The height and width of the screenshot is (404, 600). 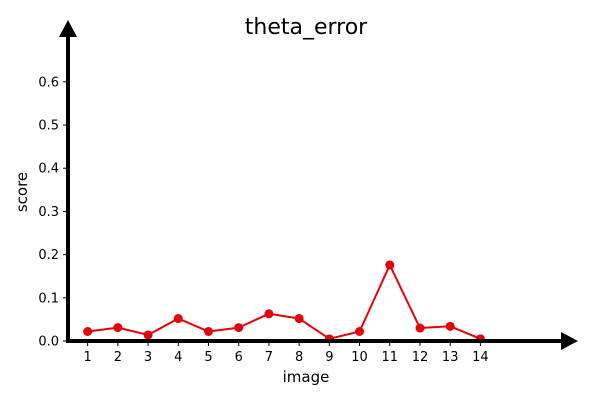 What do you see at coordinates (306, 27) in the screenshot?
I see `chart-title: theta_error` at bounding box center [306, 27].